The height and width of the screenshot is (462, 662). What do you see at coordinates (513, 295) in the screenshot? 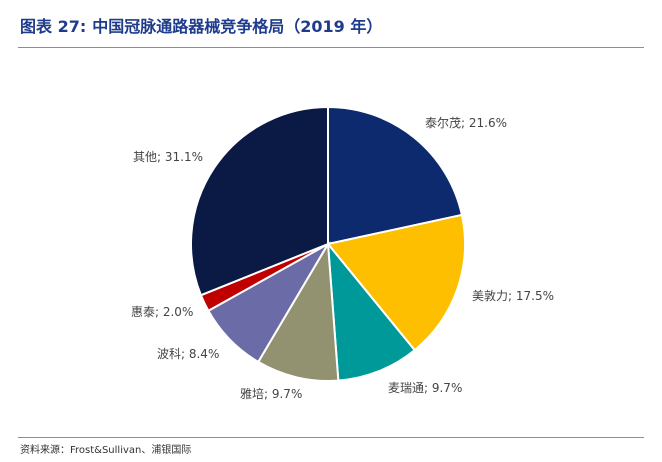
I see `slice-label-2: 美敦力; 17.5%` at bounding box center [513, 295].